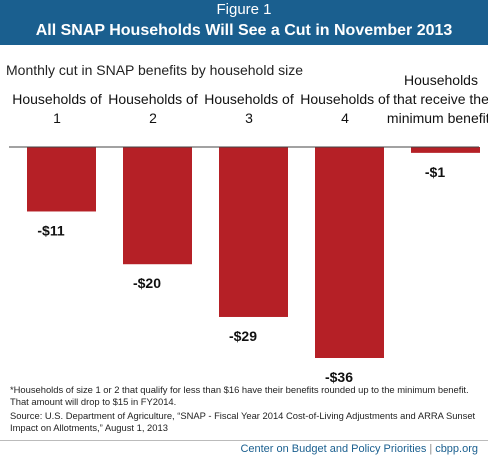  Describe the element at coordinates (333, 449) in the screenshot. I see `footer-org: Center on Budget and Policy Priorities` at that location.